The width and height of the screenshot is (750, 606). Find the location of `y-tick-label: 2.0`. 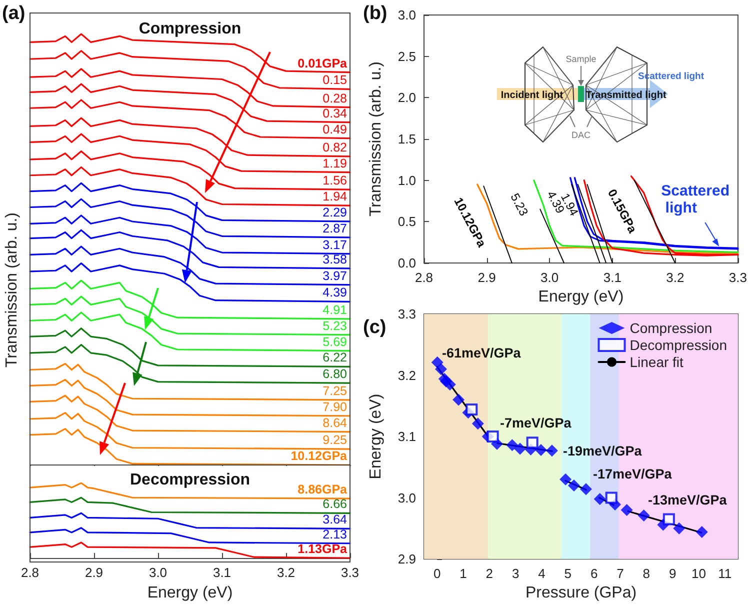

y-tick-label: 2.0 is located at coordinates (407, 98).